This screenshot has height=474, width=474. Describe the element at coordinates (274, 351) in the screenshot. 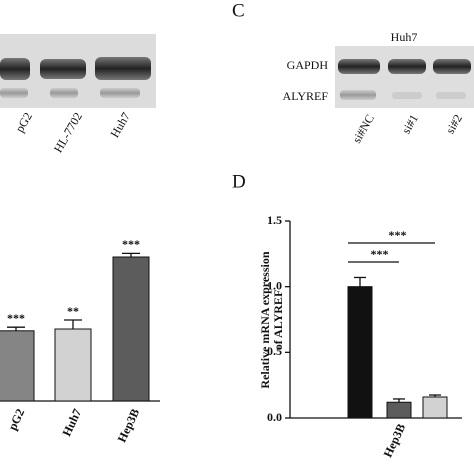

I see `y-tick-label: 0.5` at that location.